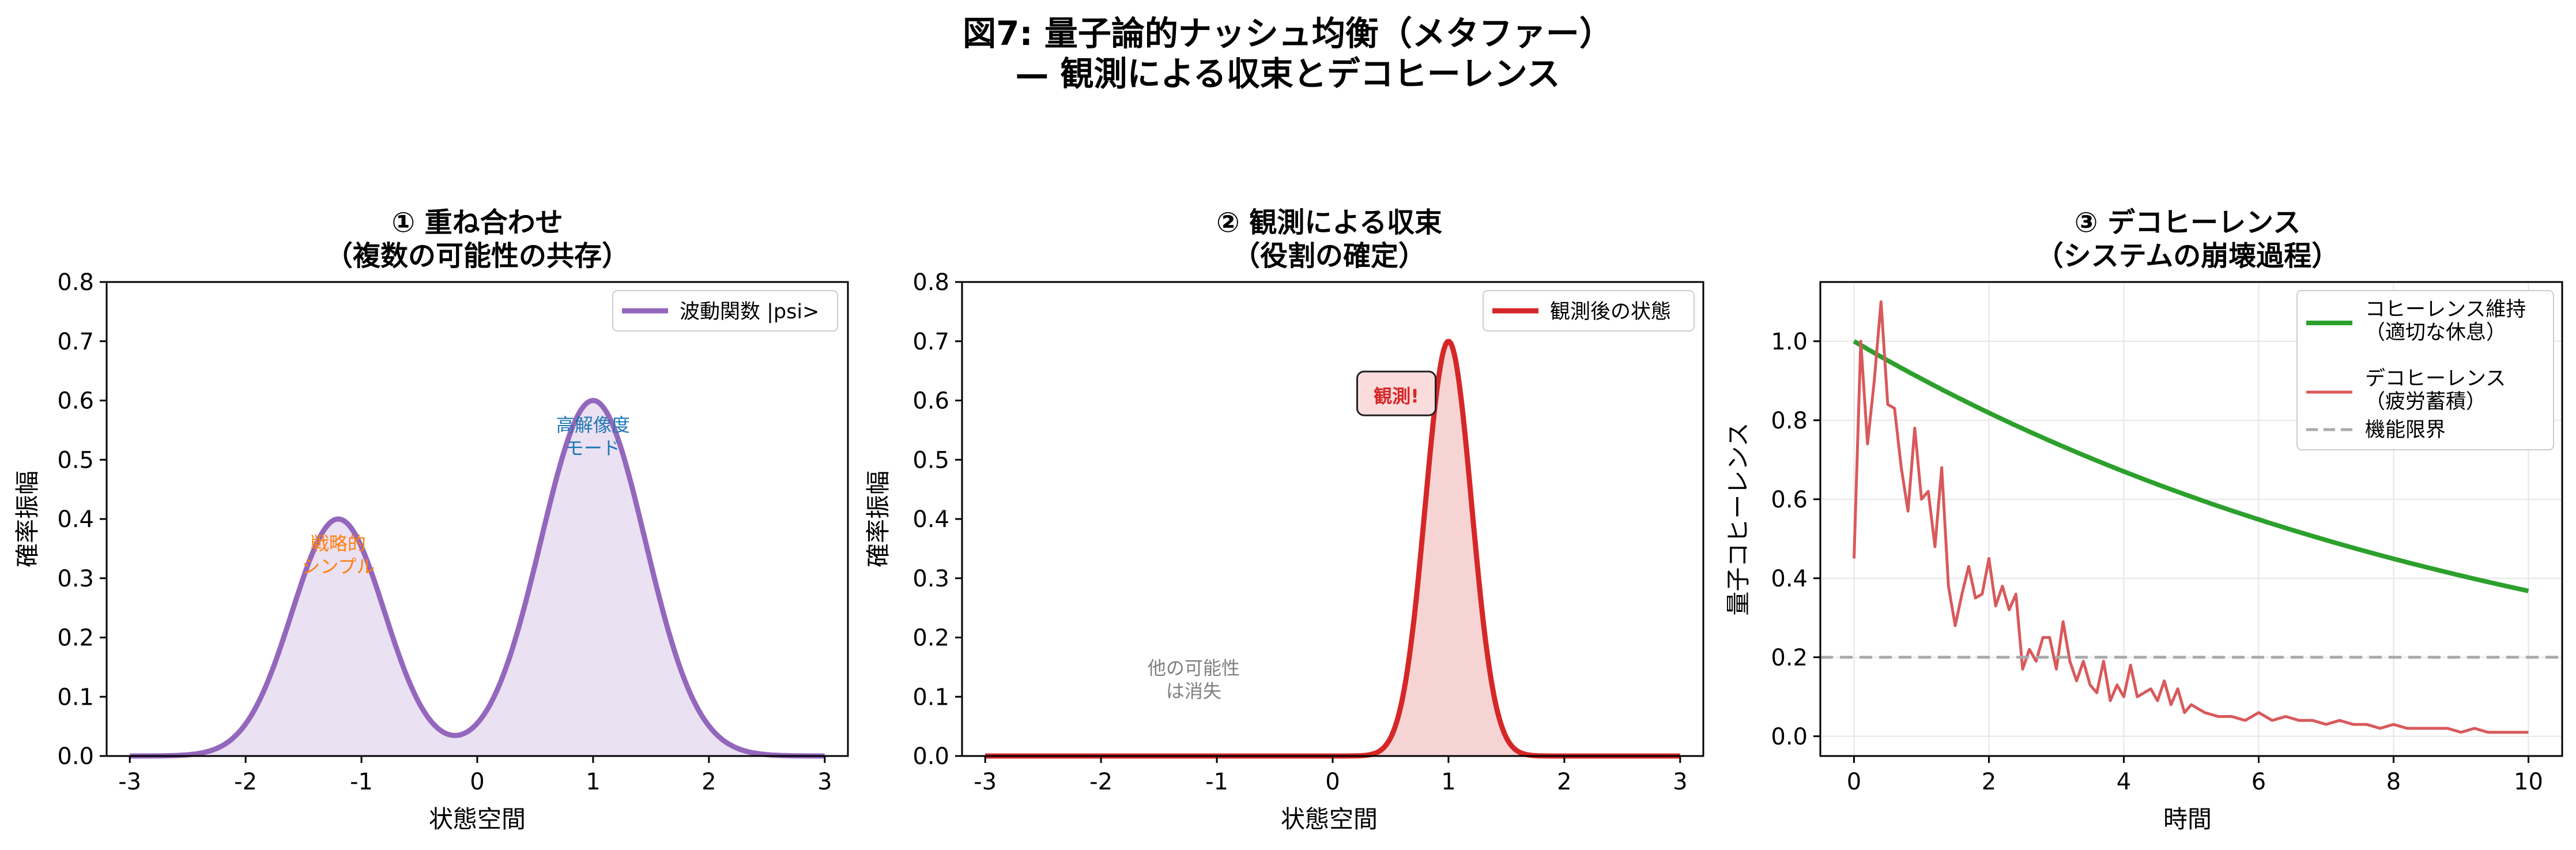 This screenshot has height=850, width=2576. Describe the element at coordinates (1789, 658) in the screenshot. I see `y-tick-label-1: 0.2` at that location.